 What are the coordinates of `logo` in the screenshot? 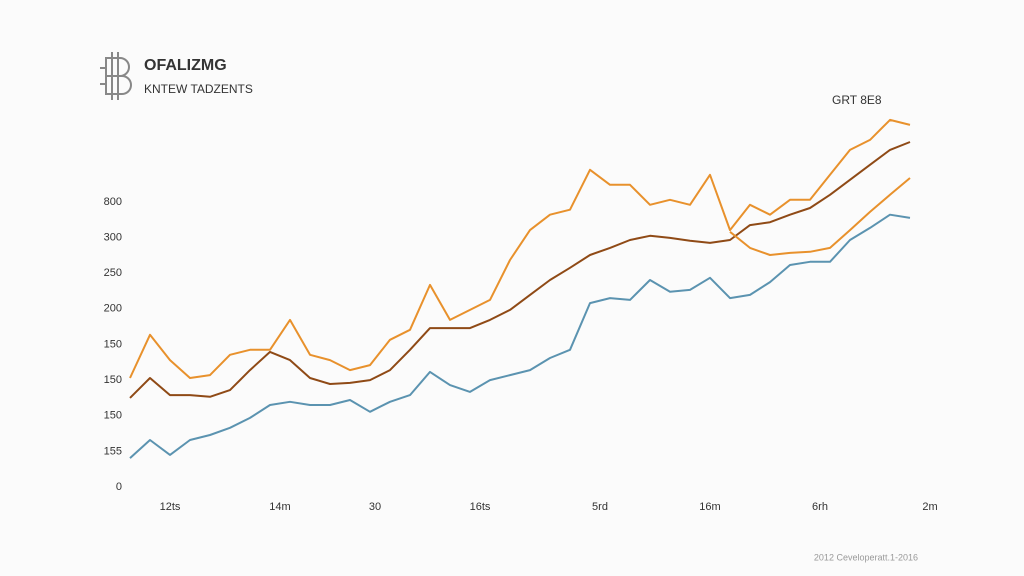 It's located at (116, 76).